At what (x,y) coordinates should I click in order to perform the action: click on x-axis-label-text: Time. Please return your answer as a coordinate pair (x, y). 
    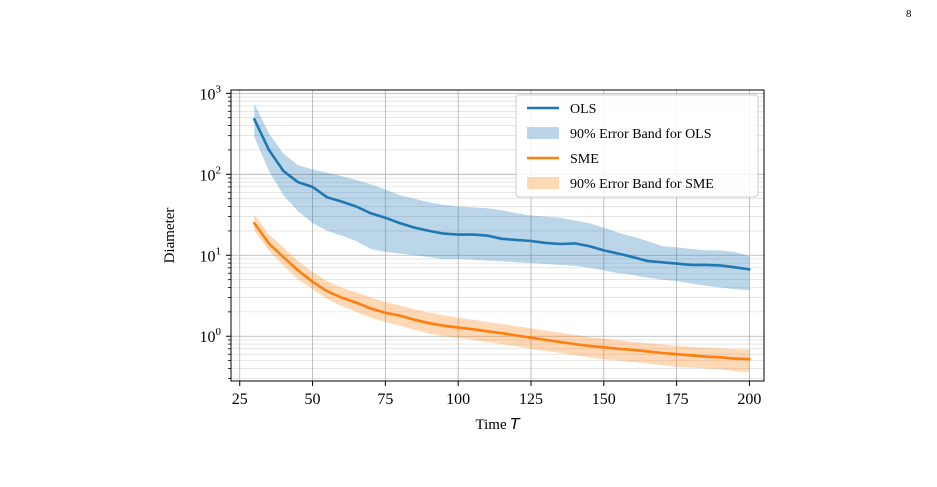
    Looking at the image, I should click on (490, 425).